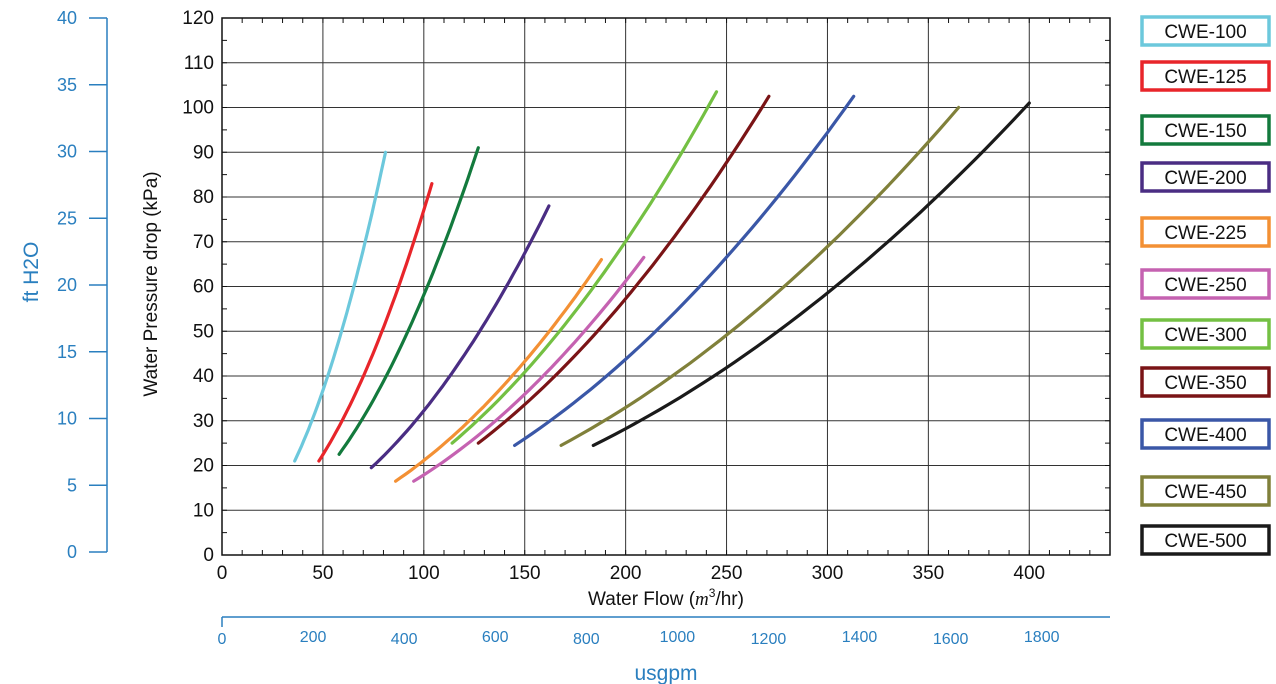  What do you see at coordinates (31, 272) in the screenshot?
I see `secondary-y-axis-title: ft H2O` at bounding box center [31, 272].